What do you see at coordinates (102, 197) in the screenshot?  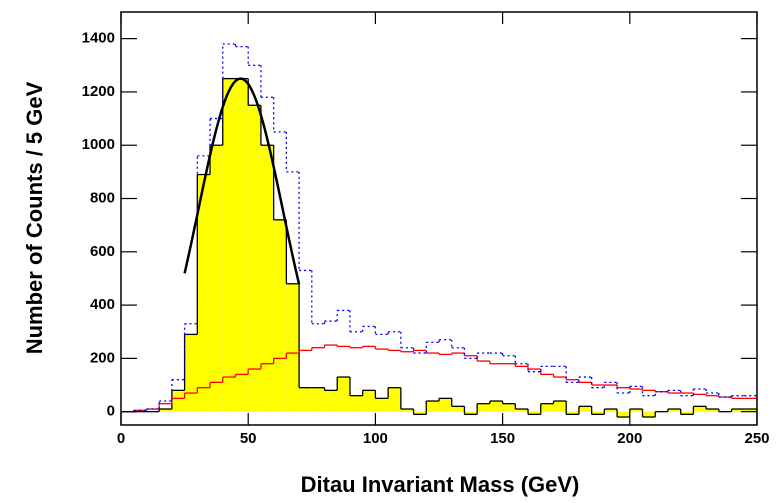 I see `y-tick-label: 800` at bounding box center [102, 197].